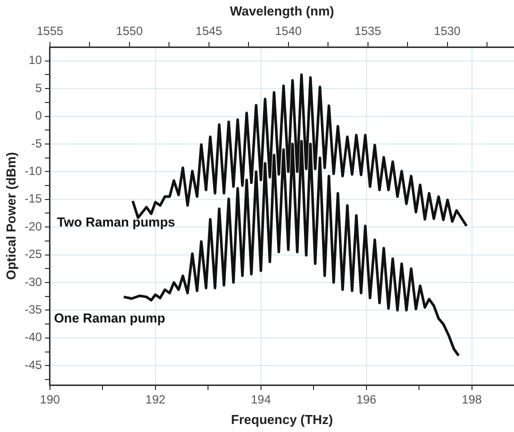 Image resolution: width=514 pixels, height=432 pixels. I want to click on x-tick-label: 192, so click(155, 399).